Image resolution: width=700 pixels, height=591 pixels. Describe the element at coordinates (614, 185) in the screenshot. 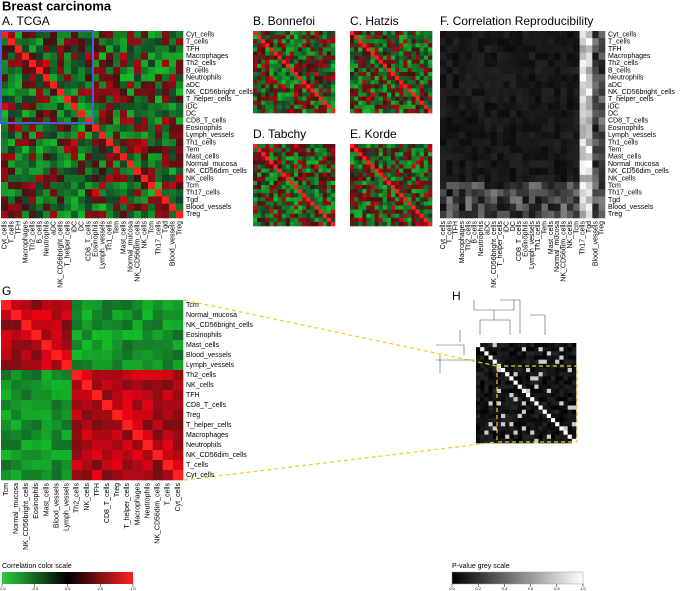

I see `row-label: Tcm` at that location.